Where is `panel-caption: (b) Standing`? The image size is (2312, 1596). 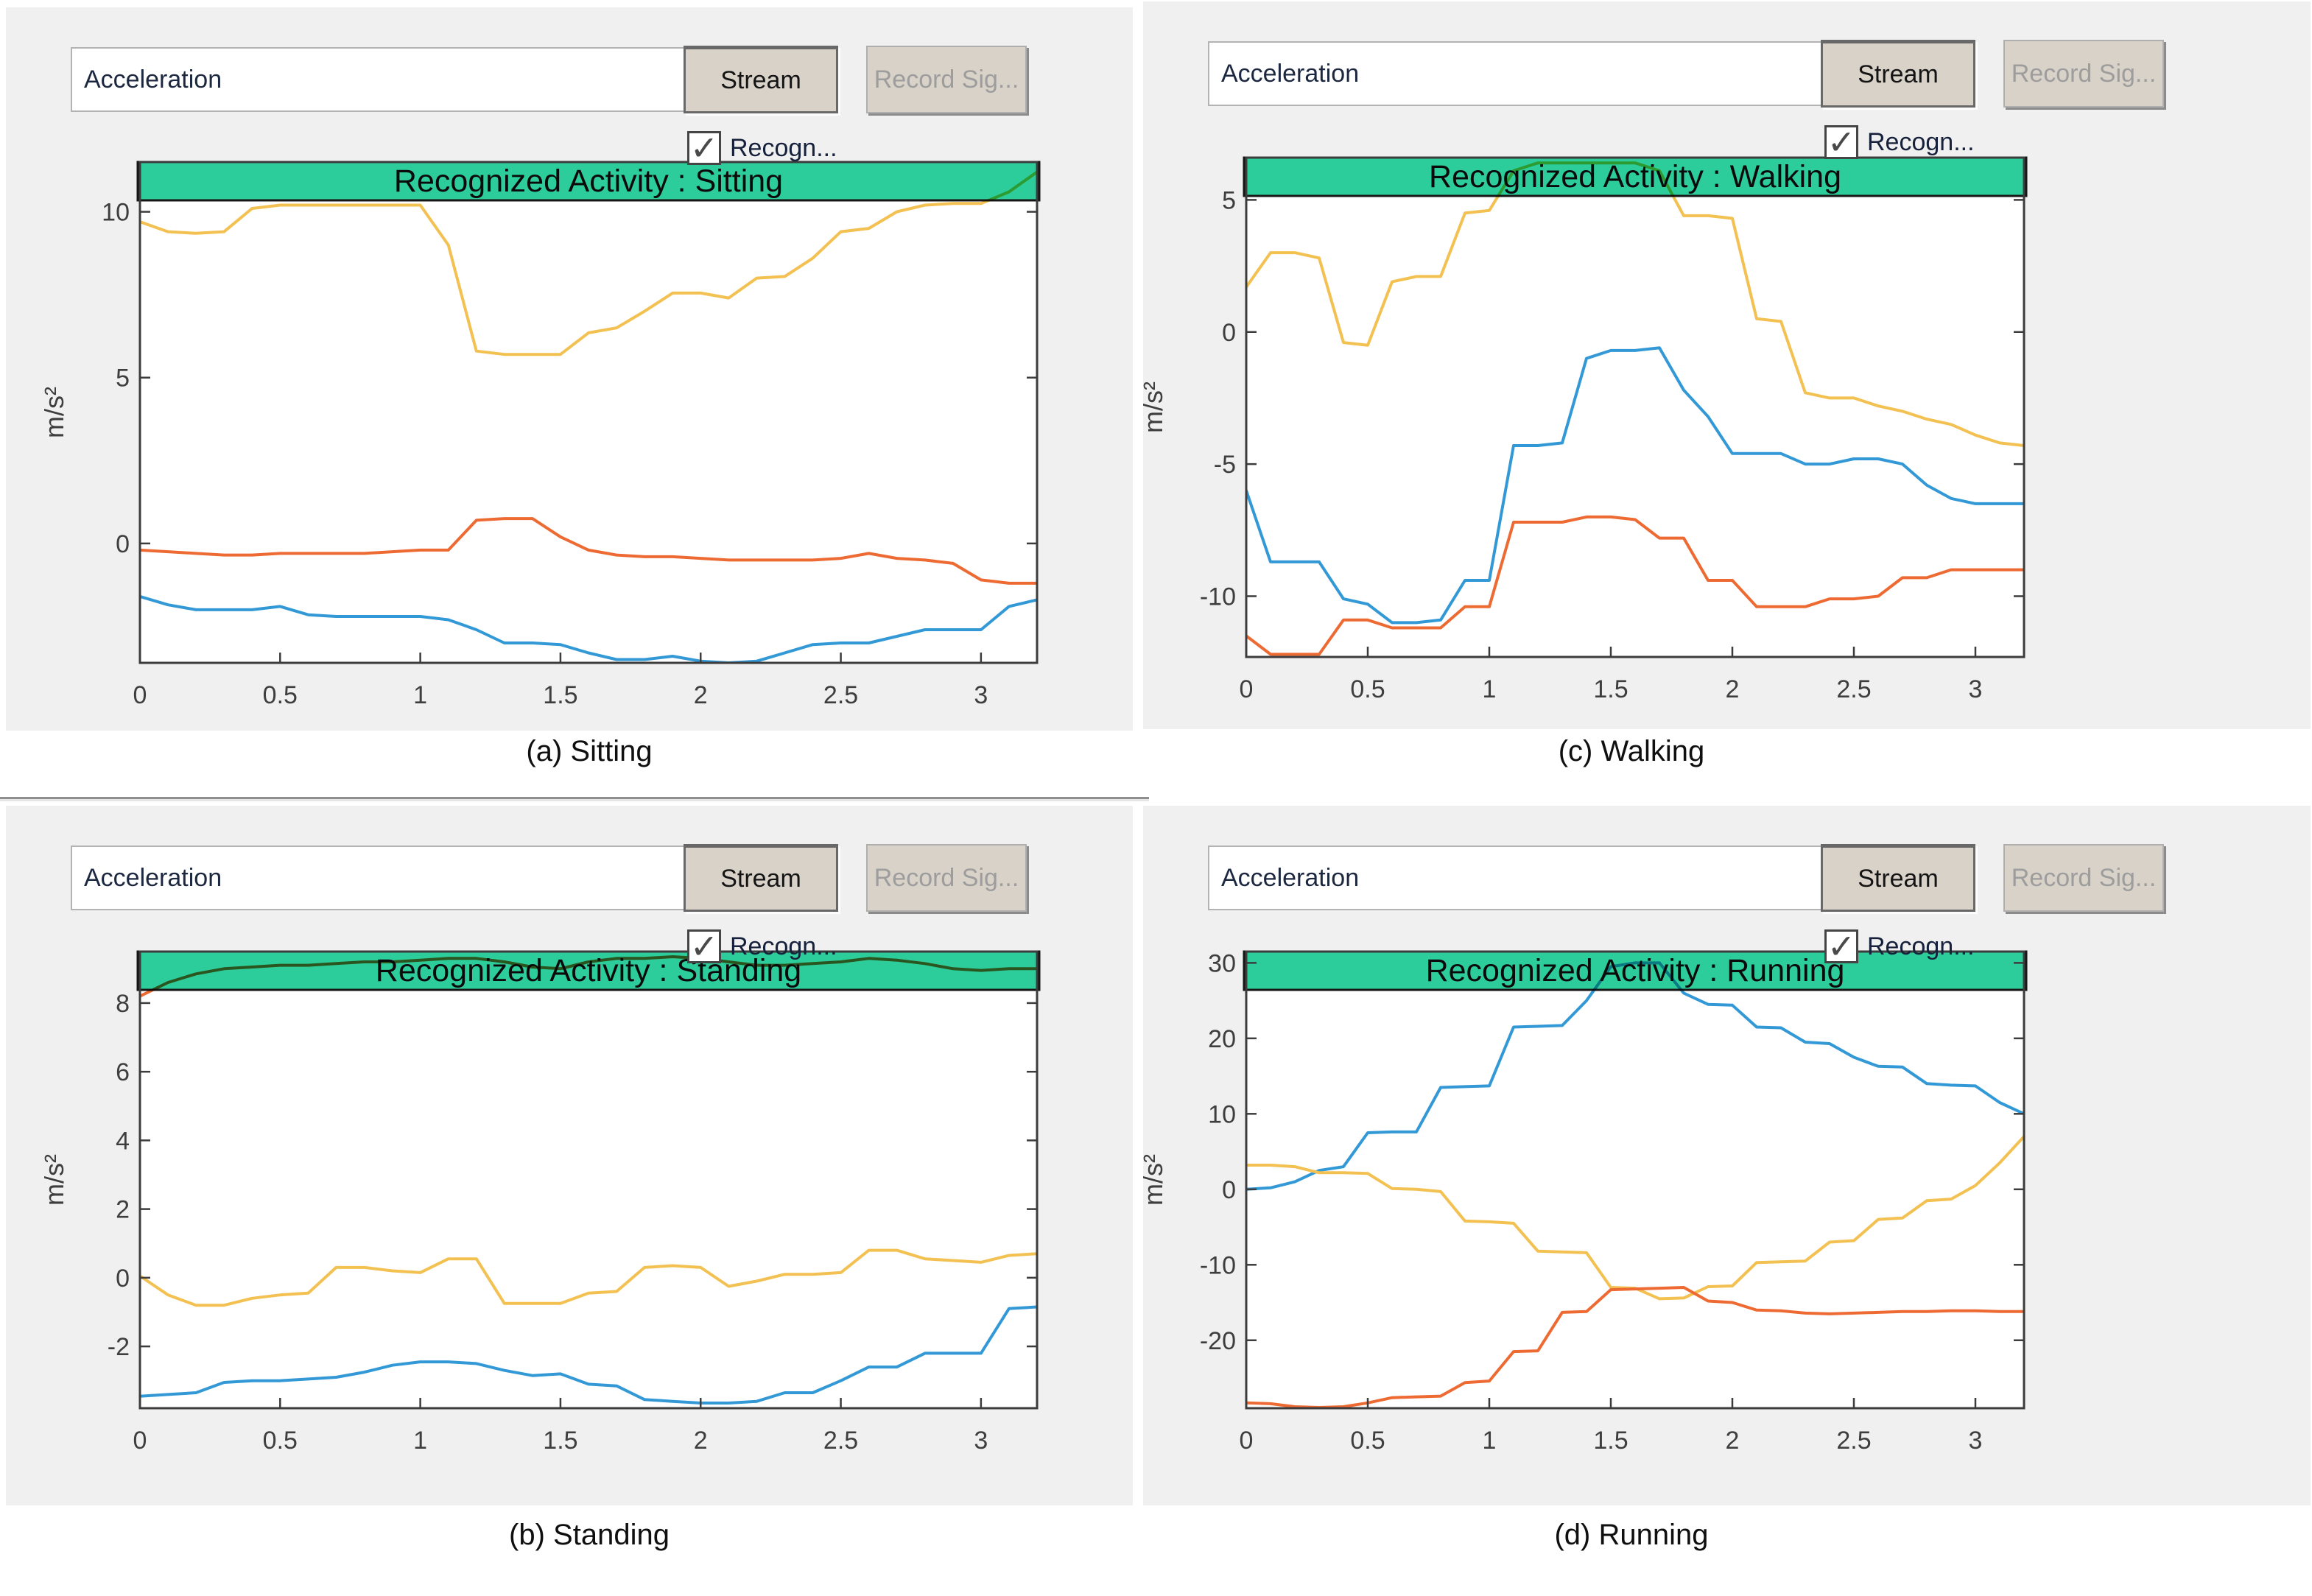
panel-caption: (b) Standing is located at coordinates (589, 1535).